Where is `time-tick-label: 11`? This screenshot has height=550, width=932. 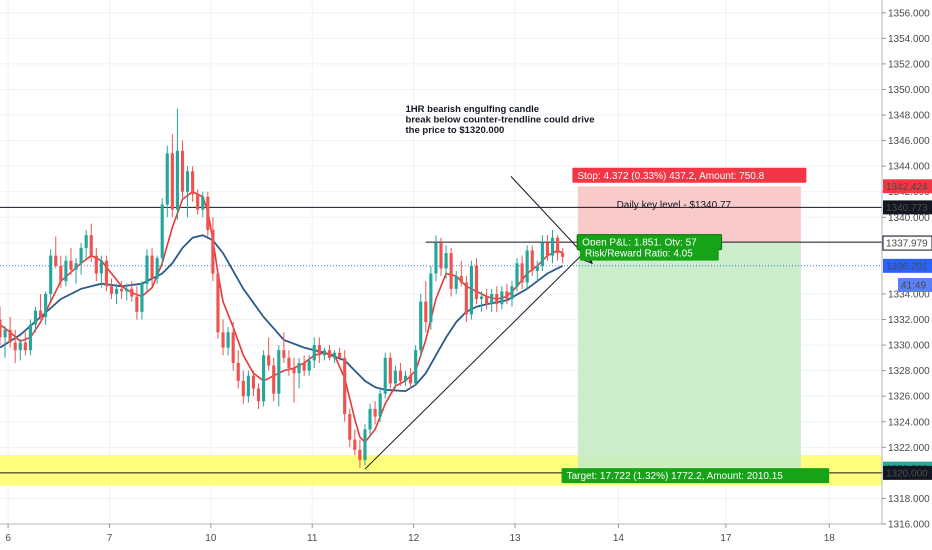 time-tick-label: 11 is located at coordinates (312, 538).